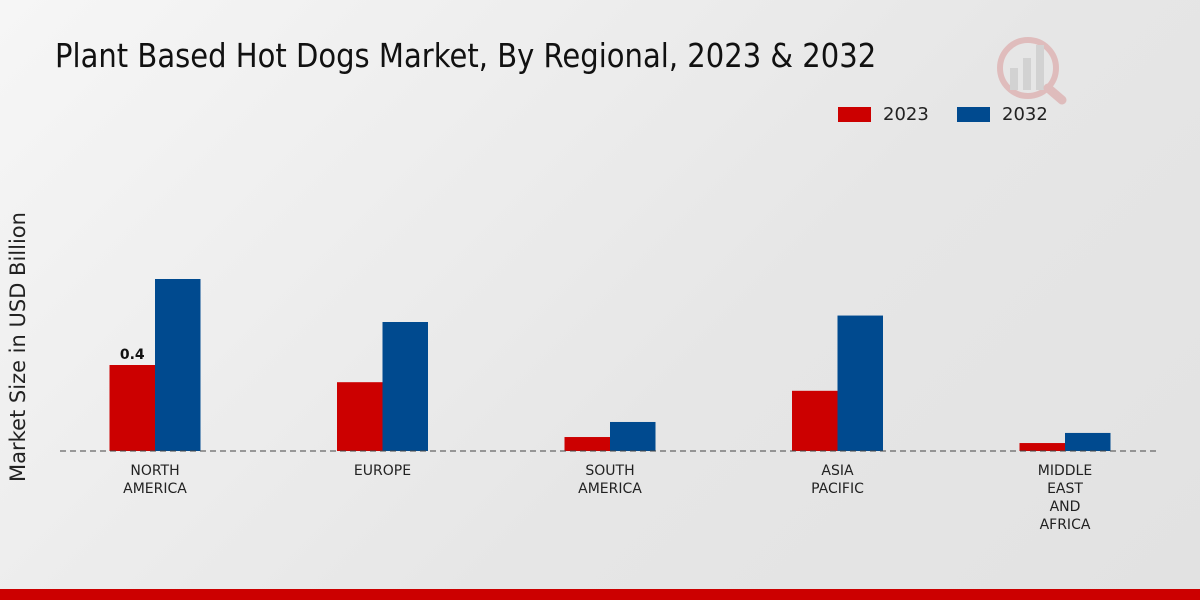 Image resolution: width=1200 pixels, height=600 pixels. I want to click on data-label: 0.4, so click(132, 355).